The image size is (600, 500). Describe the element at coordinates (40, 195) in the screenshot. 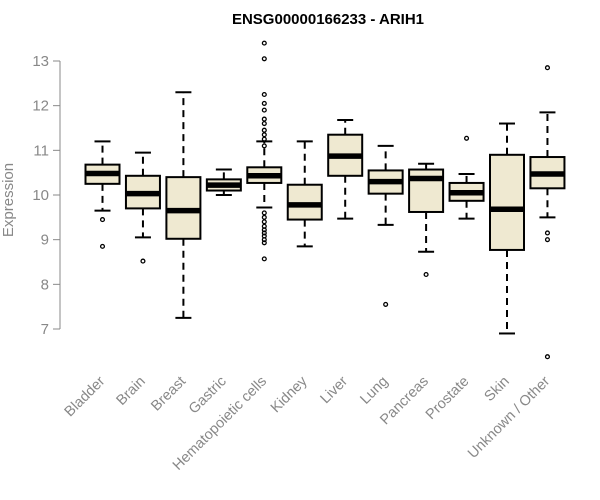

I see `y-tick-label: 10` at that location.